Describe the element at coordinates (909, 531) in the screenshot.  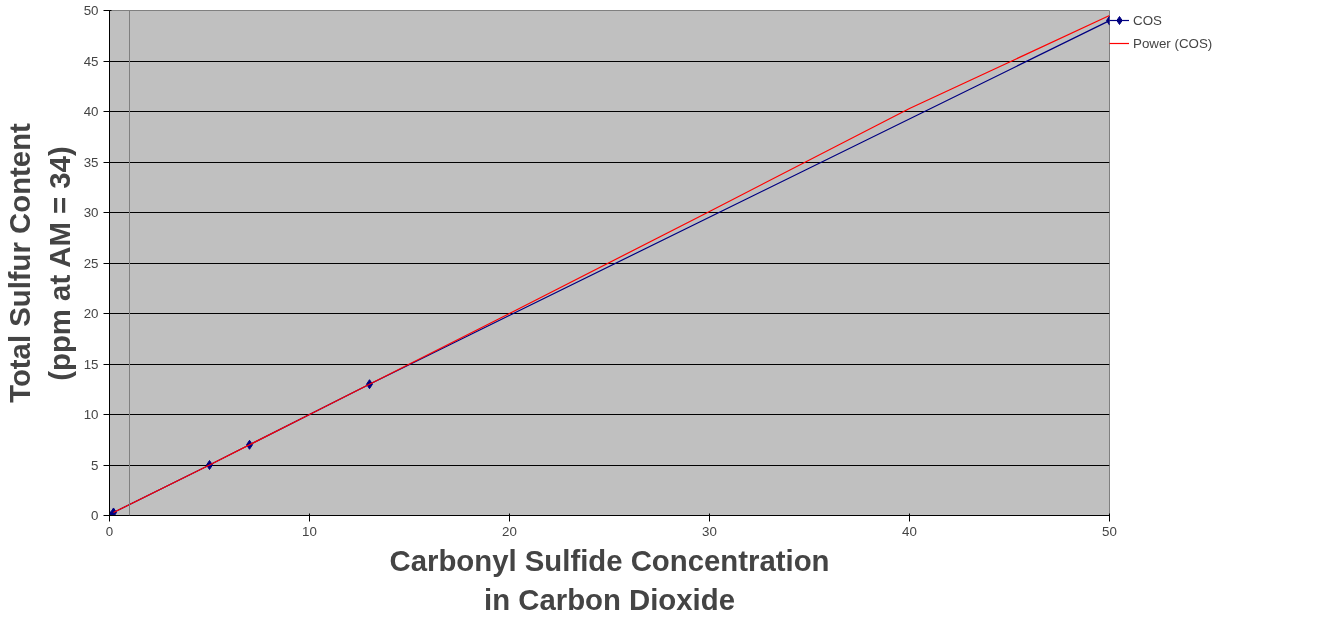
I see `x-tick-label: 40` at that location.